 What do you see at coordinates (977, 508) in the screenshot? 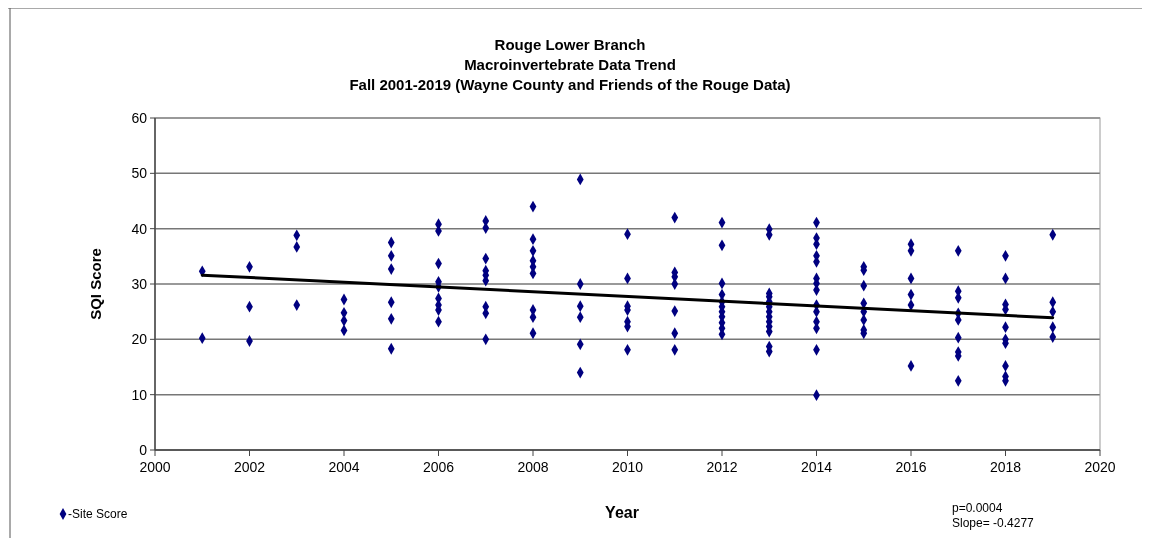
I see `text: p=0.0004` at bounding box center [977, 508].